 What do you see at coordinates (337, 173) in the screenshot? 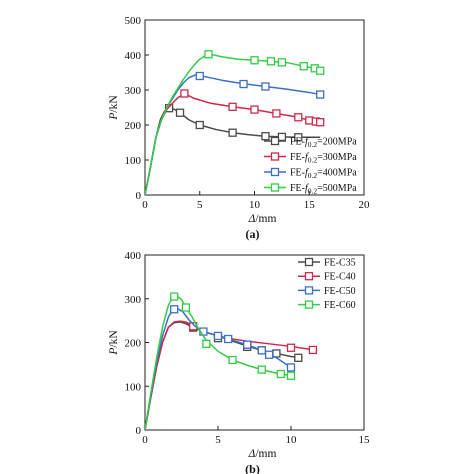
I see `legend-suffix: =400MPa` at bounding box center [337, 173].